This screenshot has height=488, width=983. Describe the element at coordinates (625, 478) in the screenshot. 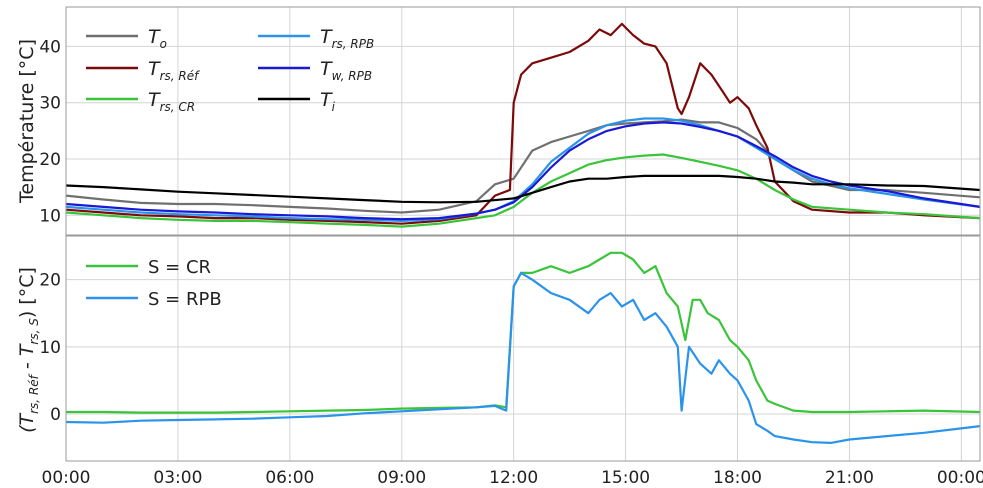

I see `x-tick-label: 15:00` at that location.